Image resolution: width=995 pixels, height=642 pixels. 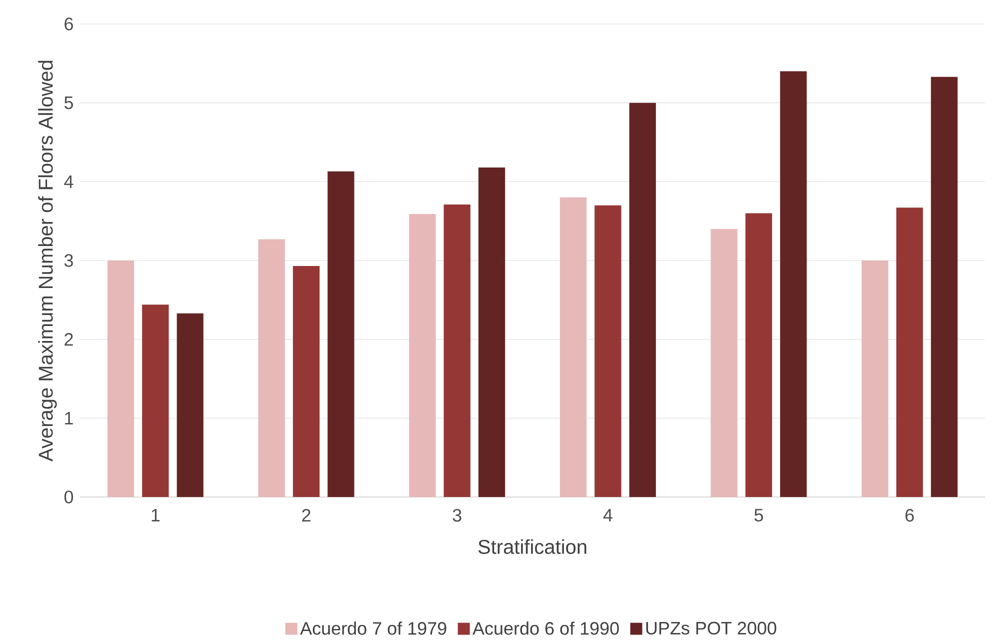 I want to click on legend-label: UPZs POT 2000, so click(x=711, y=628).